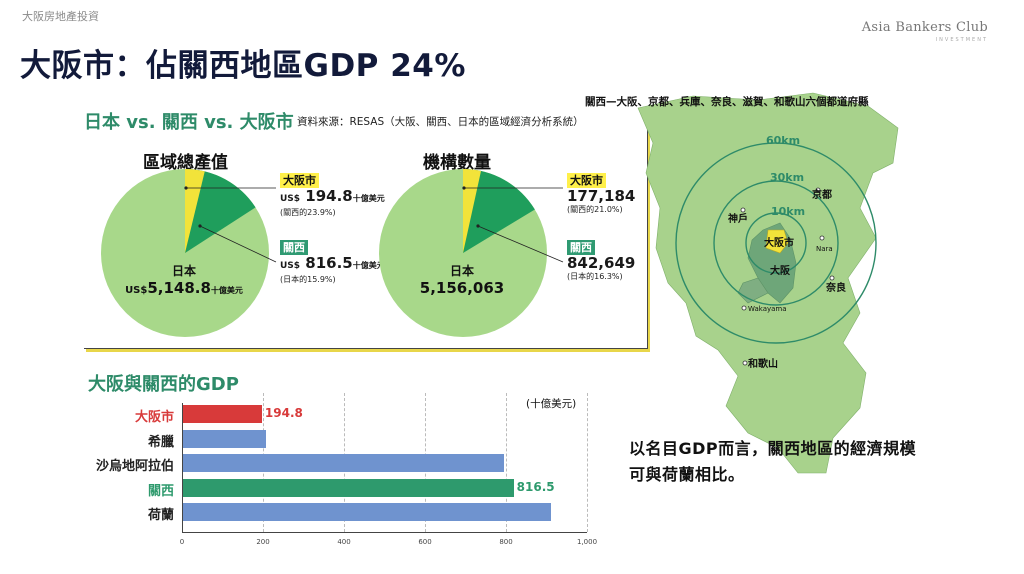 This screenshot has width=1024, height=574. What do you see at coordinates (787, 177) in the screenshot?
I see `ring-label-30: 30km` at bounding box center [787, 177].